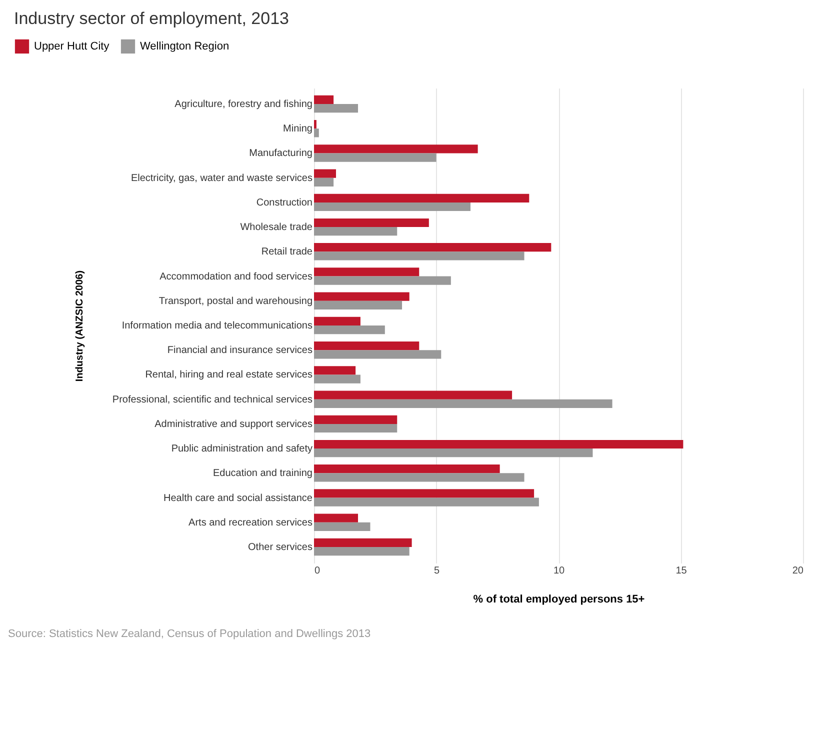 This screenshot has width=824, height=729. What do you see at coordinates (250, 522) in the screenshot?
I see `y-tick-label: Arts and recreation services` at bounding box center [250, 522].